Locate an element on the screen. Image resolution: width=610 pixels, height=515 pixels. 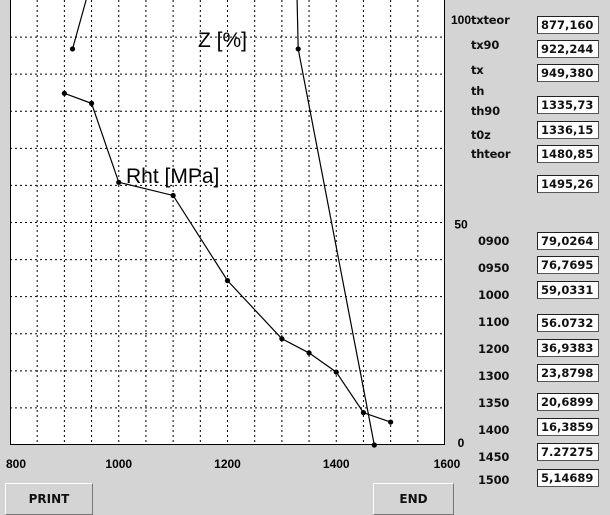
y-tick-label: 100 is located at coordinates (461, 20).